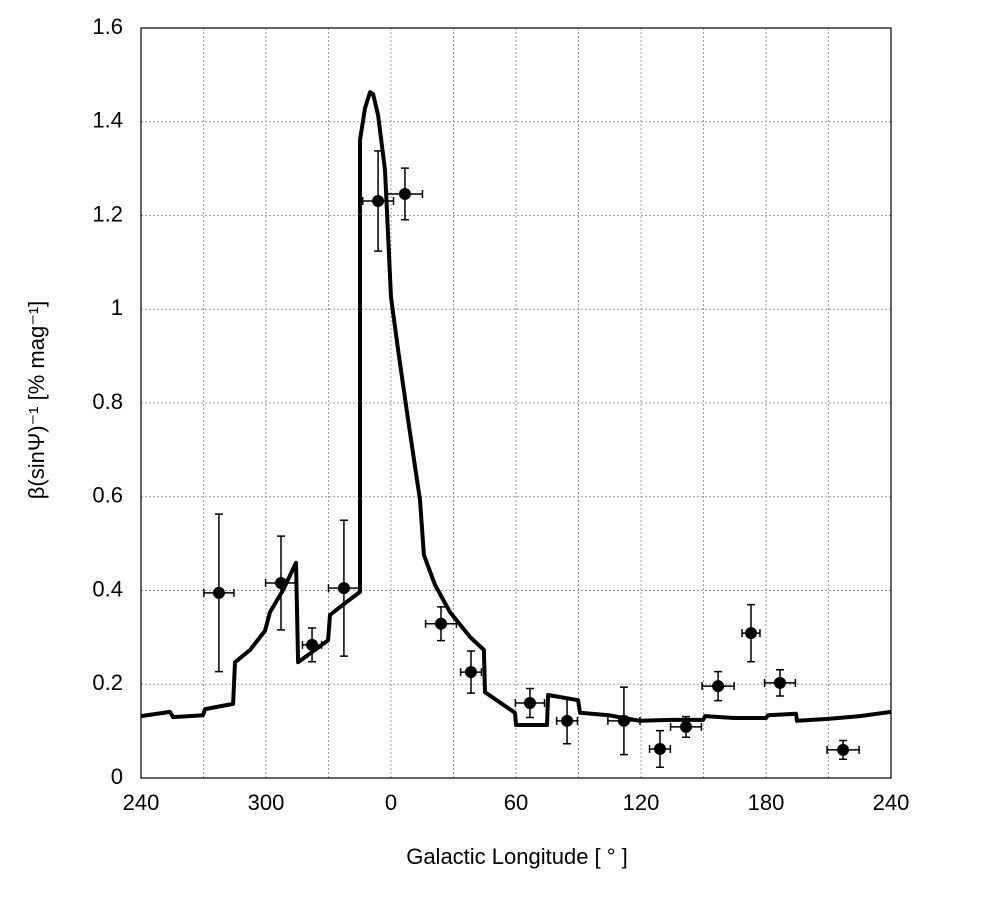 The height and width of the screenshot is (900, 1008). Describe the element at coordinates (107, 213) in the screenshot. I see `y-tick-label: 1.2` at that location.